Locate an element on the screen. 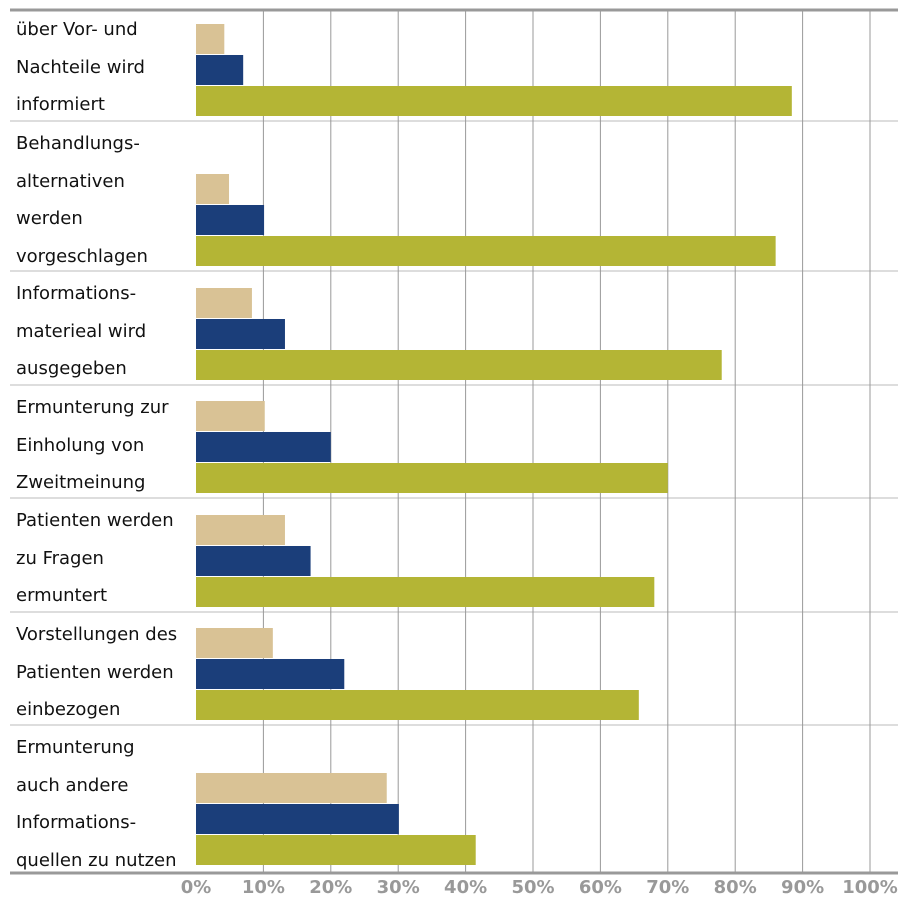  category-label: über Vor- und Nachteile wird informiert is located at coordinates (80, 67).